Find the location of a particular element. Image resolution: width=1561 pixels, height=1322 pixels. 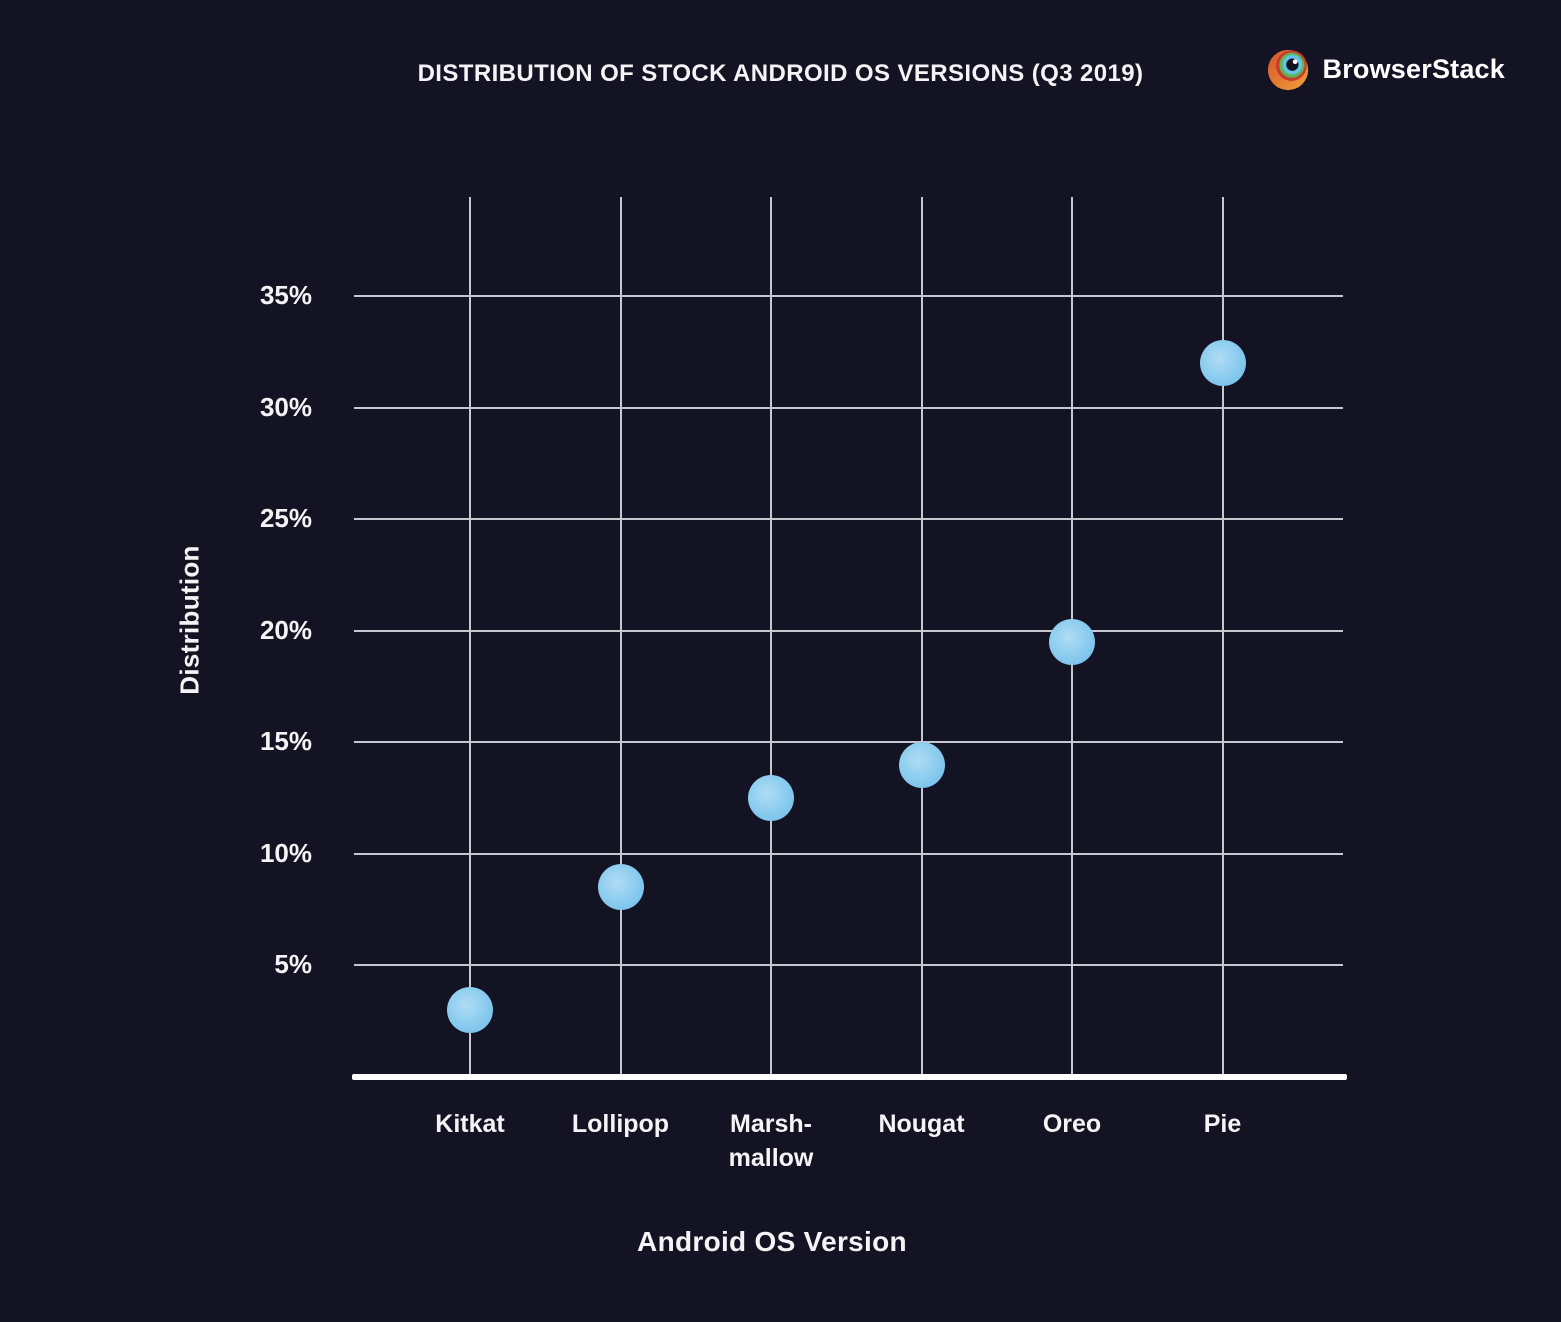

x-tick-label-oreo: Oreo is located at coordinates (1072, 1124).